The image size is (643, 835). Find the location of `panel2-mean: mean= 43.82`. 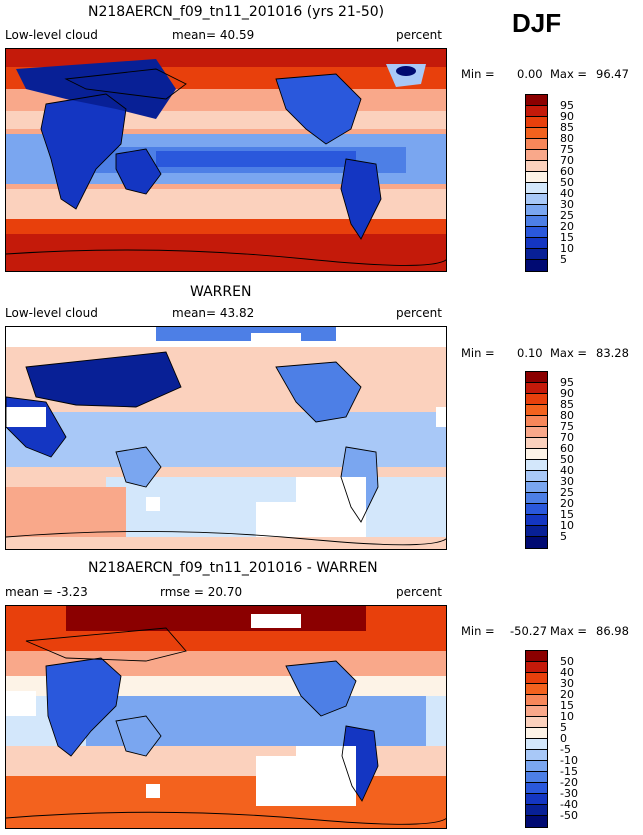

panel2-mean: mean= 43.82 is located at coordinates (213, 313).